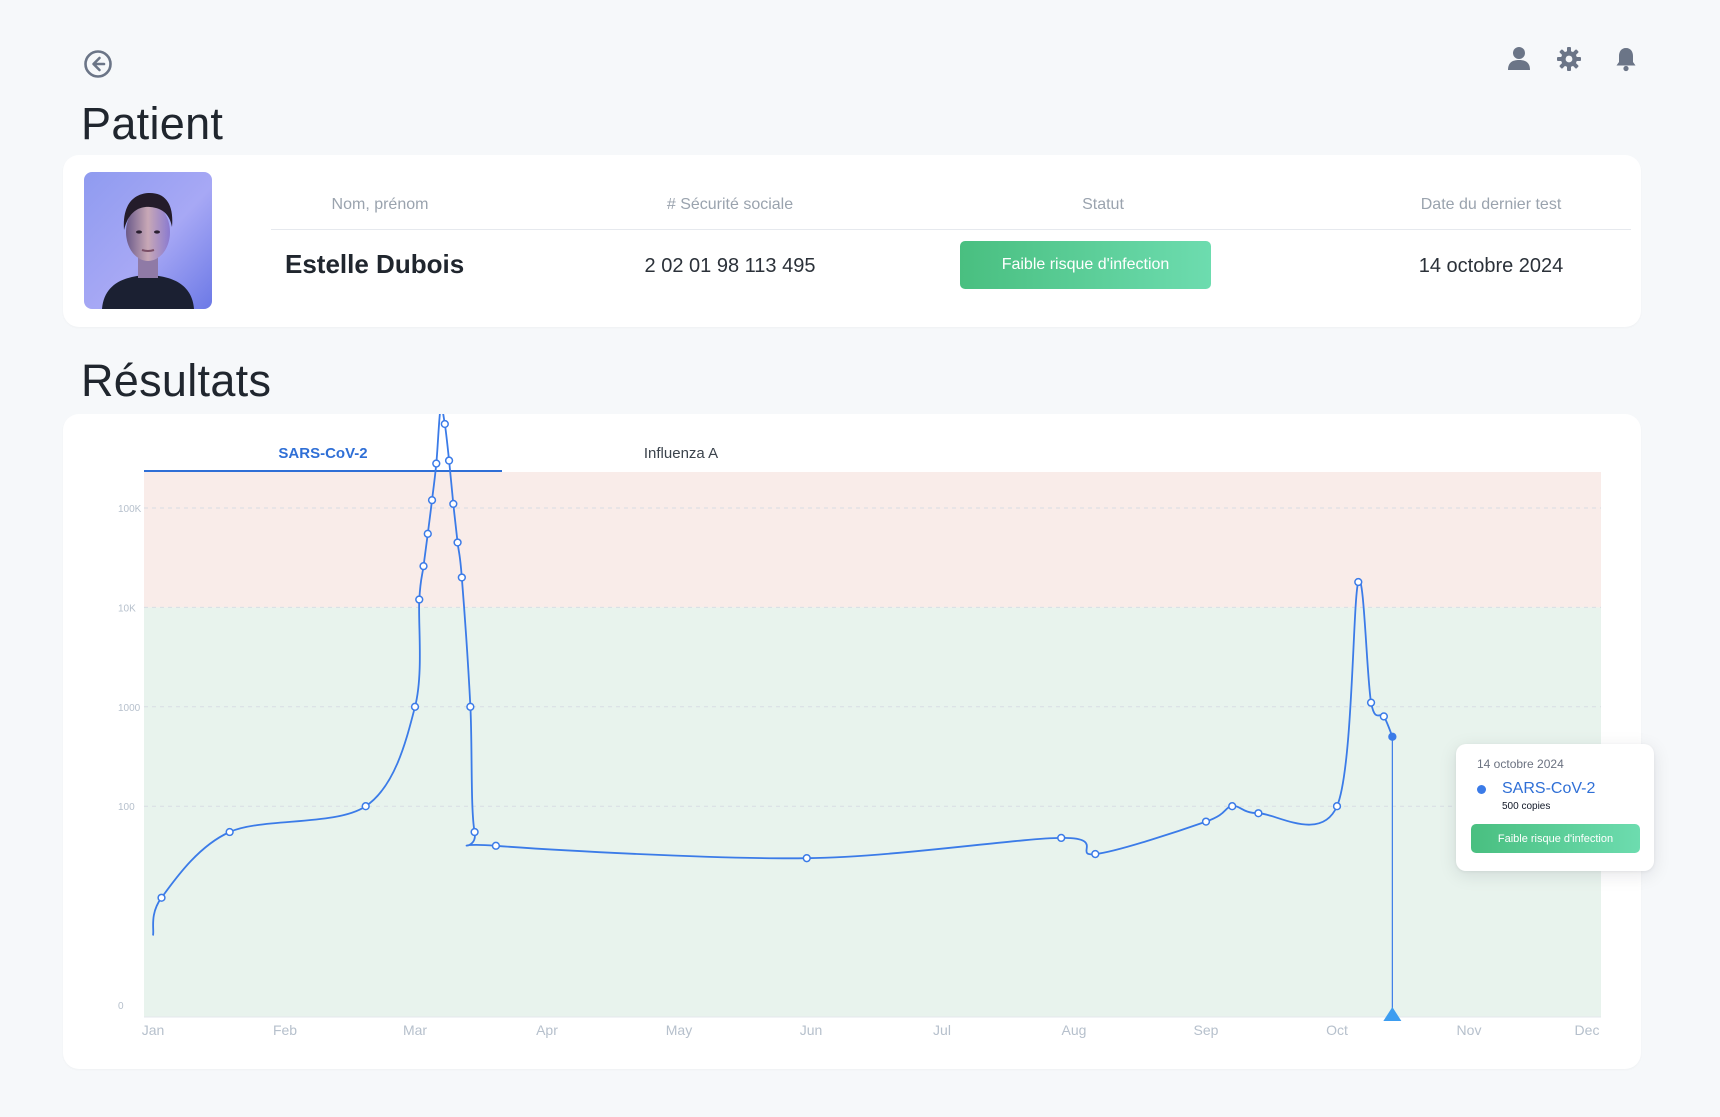  Describe the element at coordinates (942, 1030) in the screenshot. I see `x-tick-label: Jul` at that location.